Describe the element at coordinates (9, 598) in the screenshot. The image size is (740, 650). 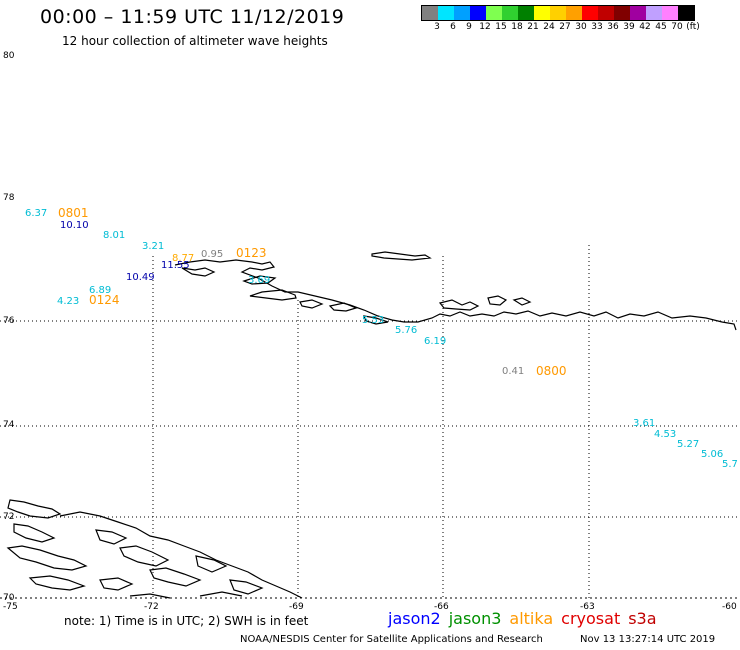
I see `lat-label: 70` at that location.